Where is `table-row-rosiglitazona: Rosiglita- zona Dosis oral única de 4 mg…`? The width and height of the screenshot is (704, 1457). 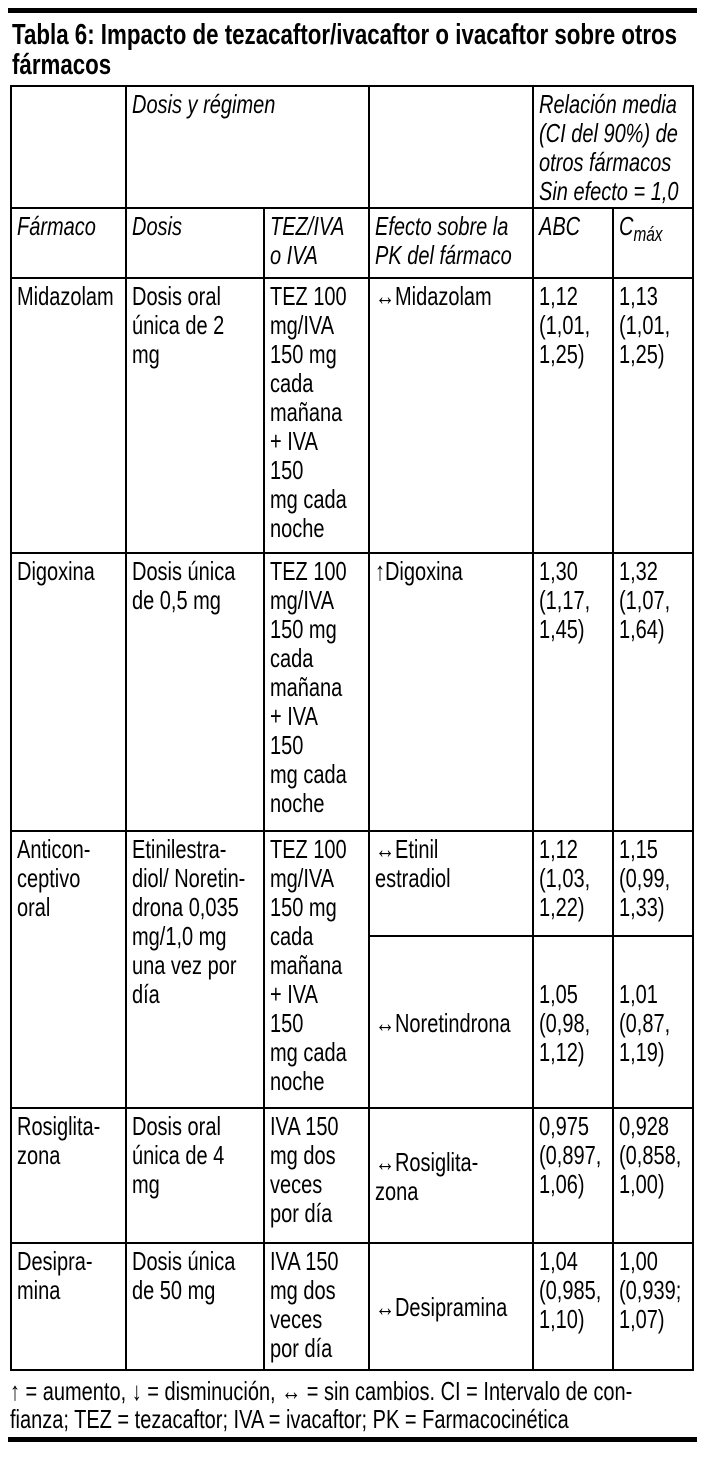 table-row-rosiglitazona: Rosiglita- zona Dosis oral única de 4 mg… is located at coordinates (352, 1175).